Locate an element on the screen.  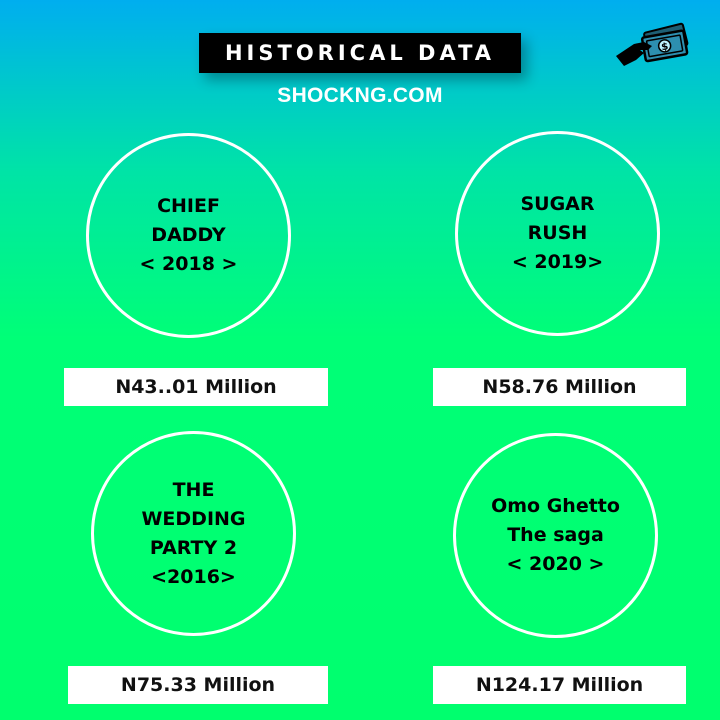
earnings-box: N58.76 Million is located at coordinates (559, 387).